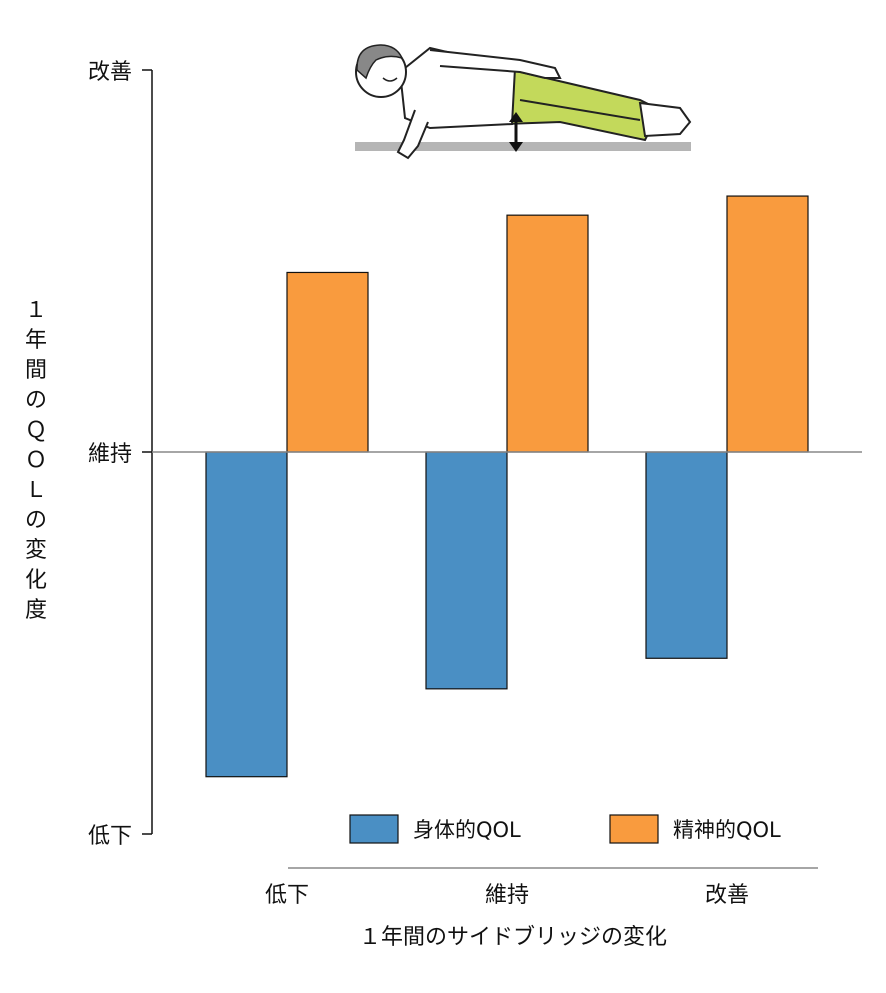 Image resolution: width=886 pixels, height=993 pixels. What do you see at coordinates (35, 340) in the screenshot?
I see `y-axis-label-char: 年` at bounding box center [35, 340].